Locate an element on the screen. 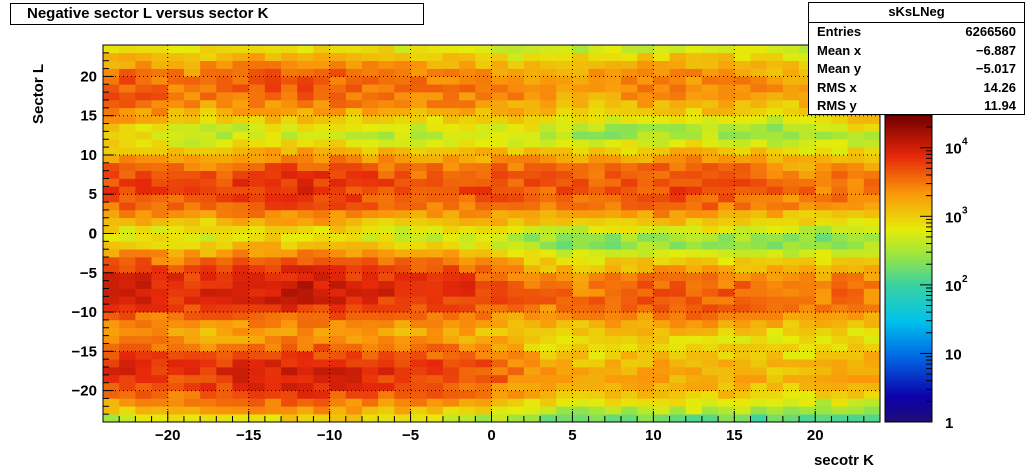 This screenshot has width=1036, height=469. chart-title: Negative sector L versus sector K is located at coordinates (217, 14).